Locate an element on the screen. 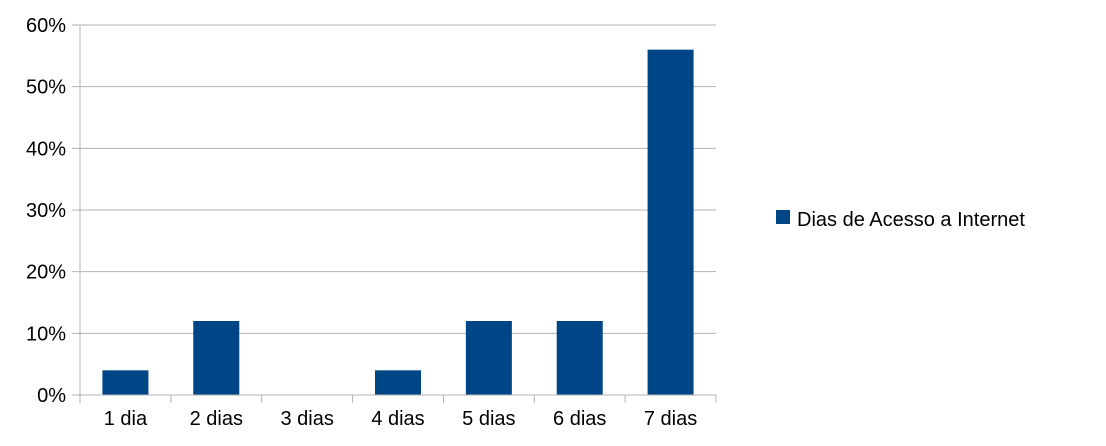 This screenshot has height=446, width=1106. legend: Dias de Acesso a Internet is located at coordinates (900, 220).